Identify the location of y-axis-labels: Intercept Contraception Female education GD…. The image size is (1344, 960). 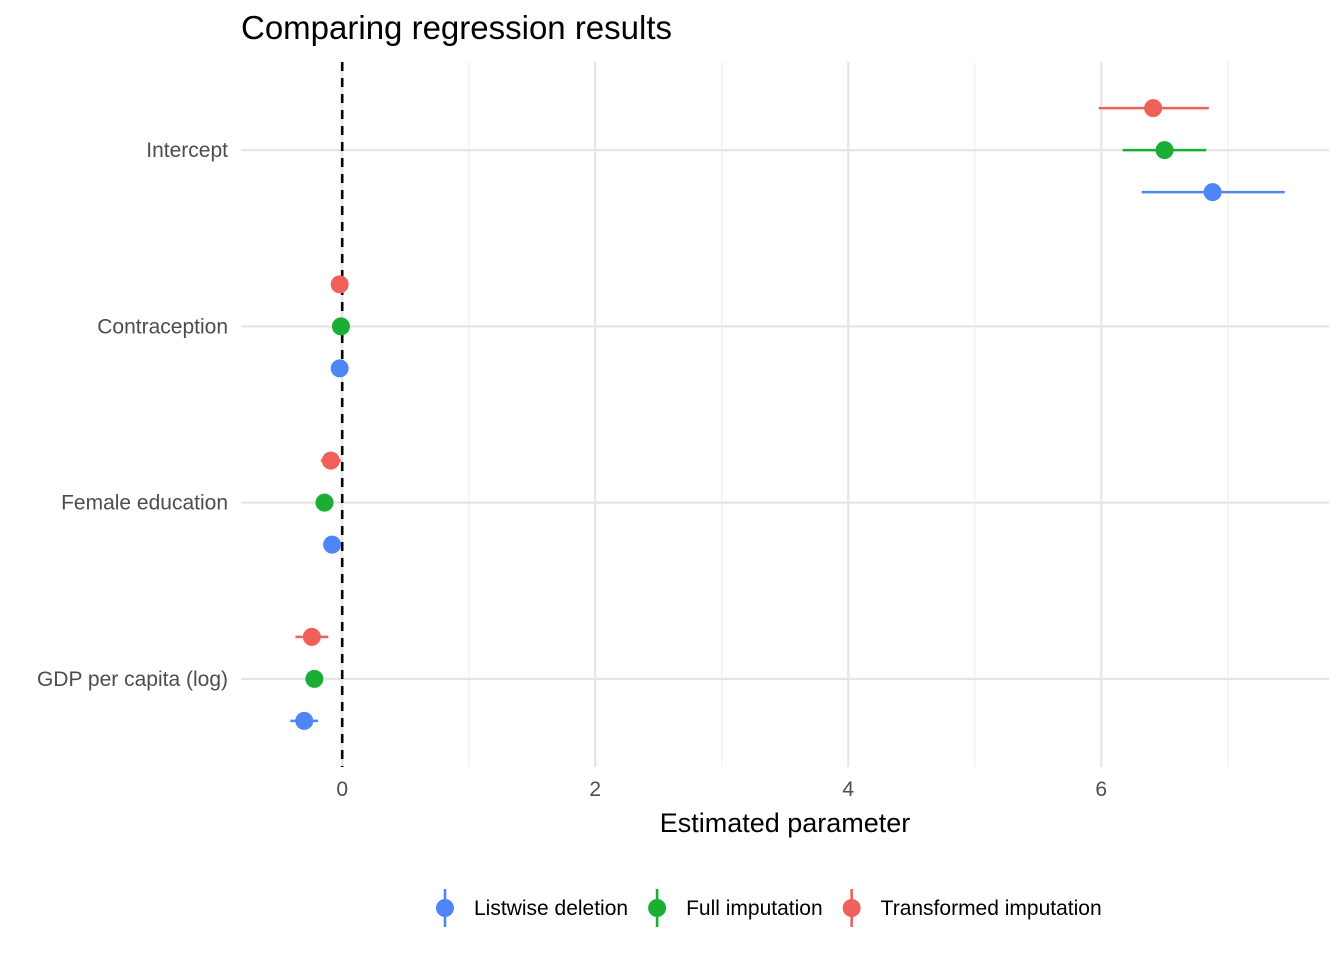
(132, 415).